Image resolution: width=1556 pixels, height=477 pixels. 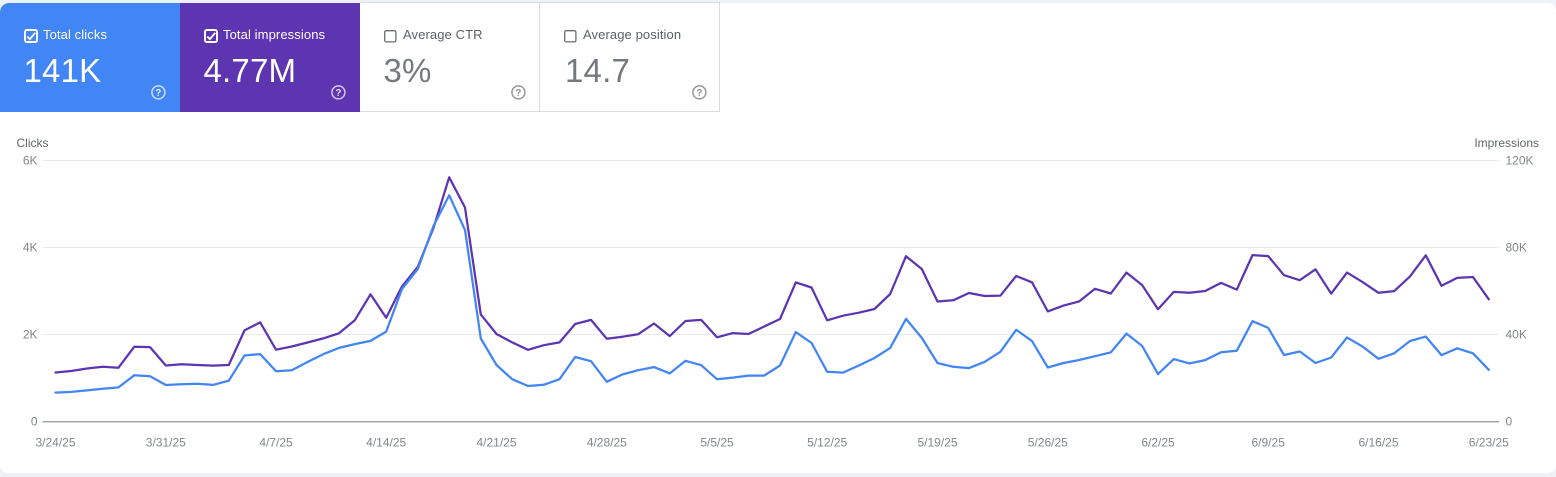 I want to click on svg-text: 6/2/25, so click(x=1158, y=443).